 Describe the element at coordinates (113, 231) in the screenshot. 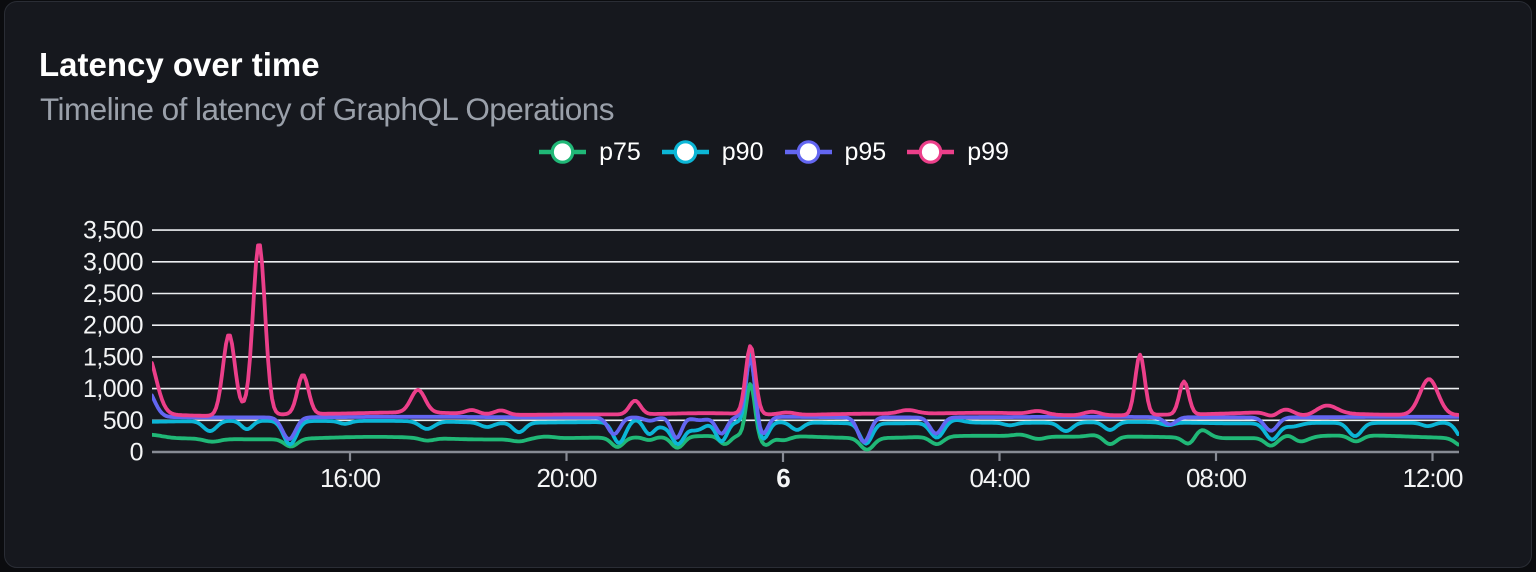

I see `svg-text: 3,500` at that location.